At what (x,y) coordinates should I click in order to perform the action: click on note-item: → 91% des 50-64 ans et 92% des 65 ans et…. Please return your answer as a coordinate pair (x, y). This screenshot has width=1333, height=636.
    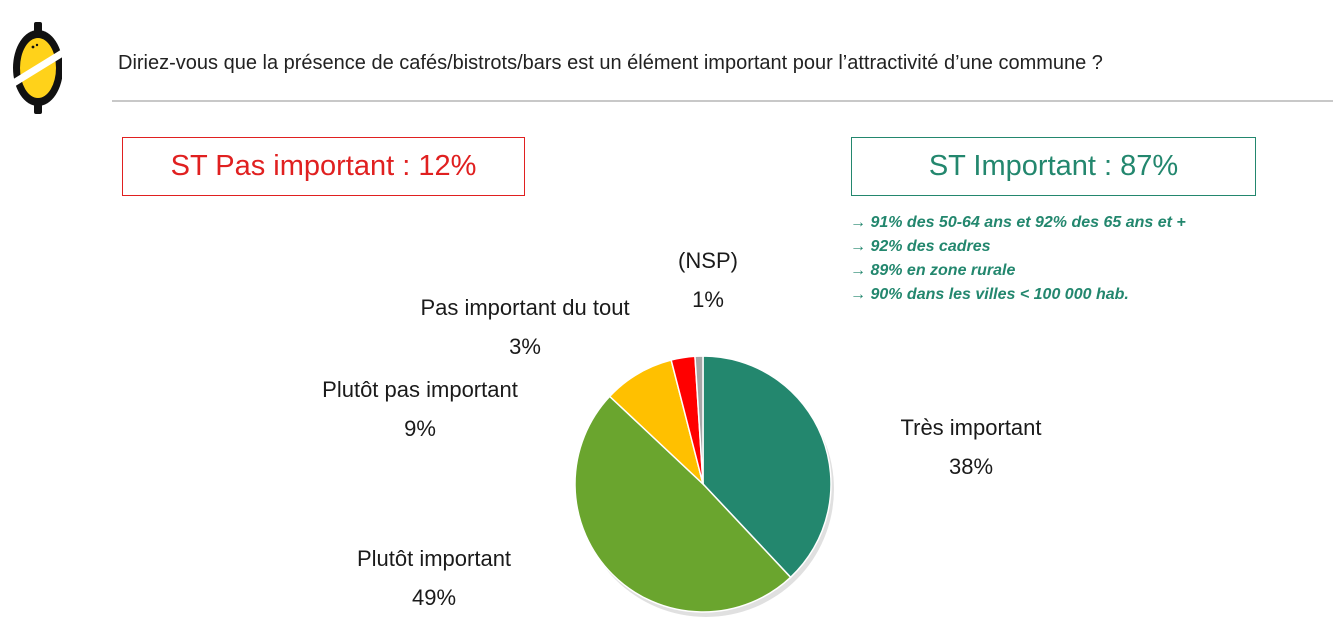
    Looking at the image, I should click on (1018, 222).